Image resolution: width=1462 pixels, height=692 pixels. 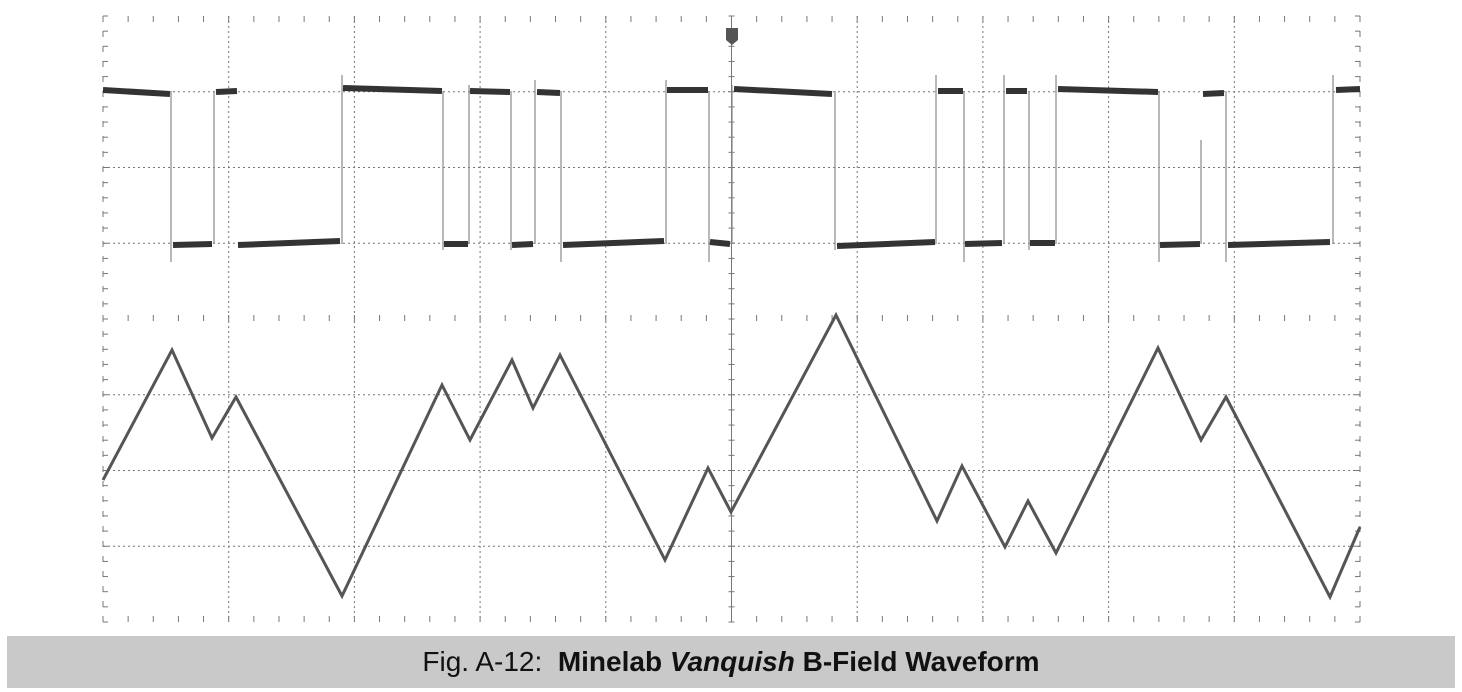 I want to click on caption-model: Vanquish, so click(x=732, y=661).